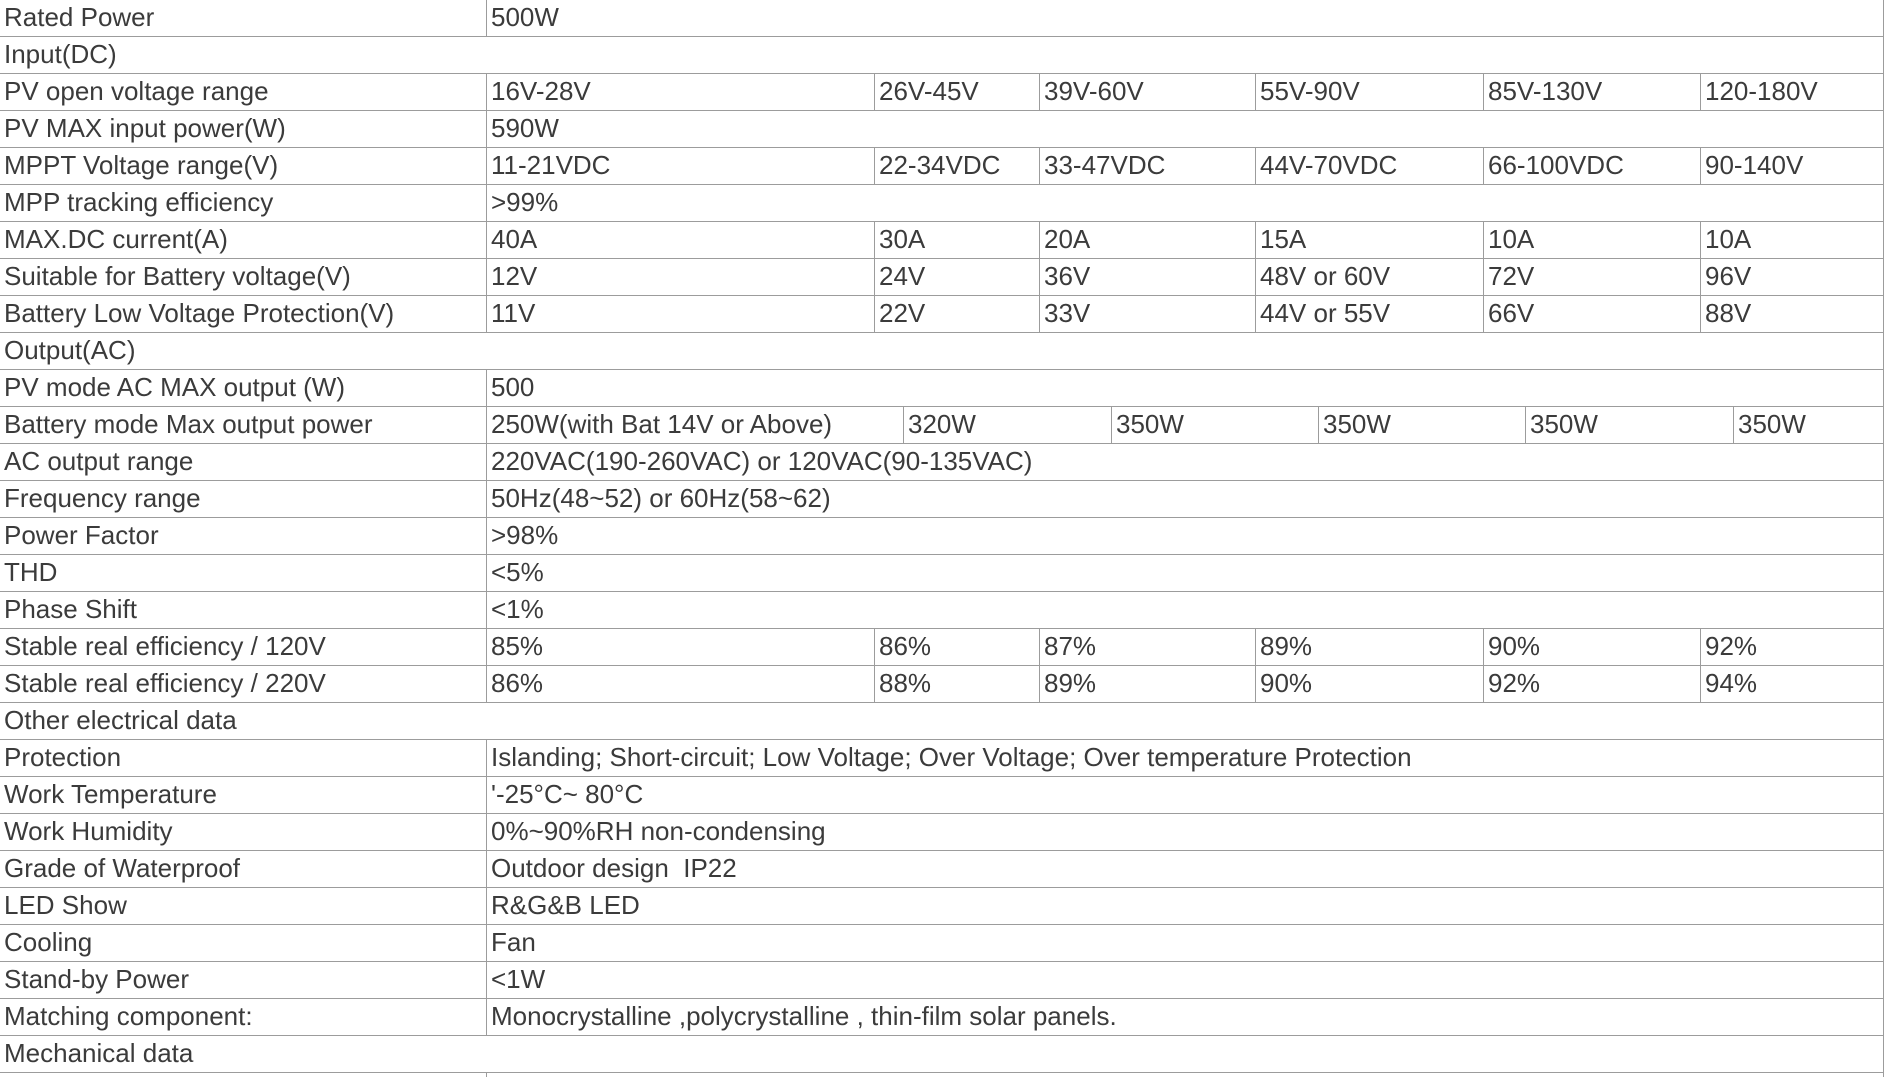 This screenshot has height=1077, width=1884. What do you see at coordinates (243, 129) in the screenshot?
I see `spec-label-cell: PV MAX input power(W)` at bounding box center [243, 129].